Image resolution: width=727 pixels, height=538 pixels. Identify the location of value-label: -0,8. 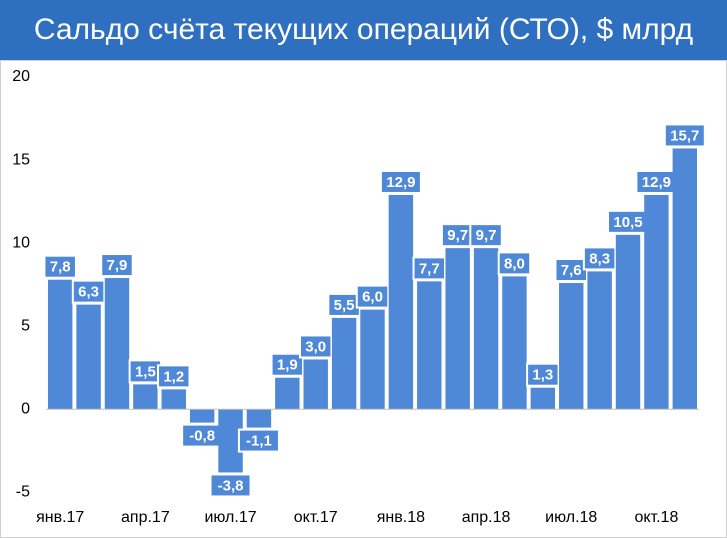
(202, 436).